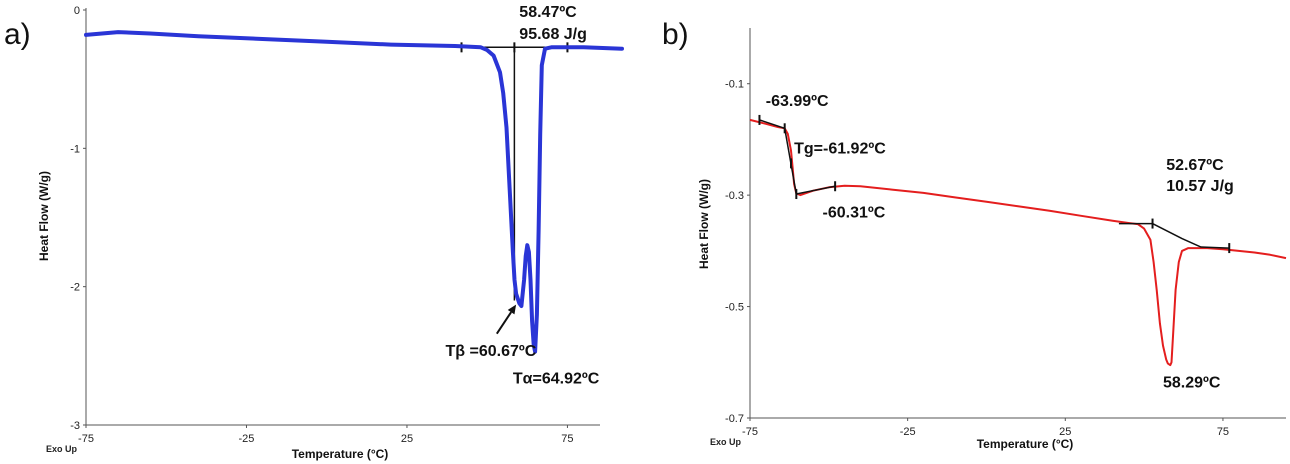  I want to click on panel-a-t-alpha: Tα=64.92ºC, so click(556, 379).